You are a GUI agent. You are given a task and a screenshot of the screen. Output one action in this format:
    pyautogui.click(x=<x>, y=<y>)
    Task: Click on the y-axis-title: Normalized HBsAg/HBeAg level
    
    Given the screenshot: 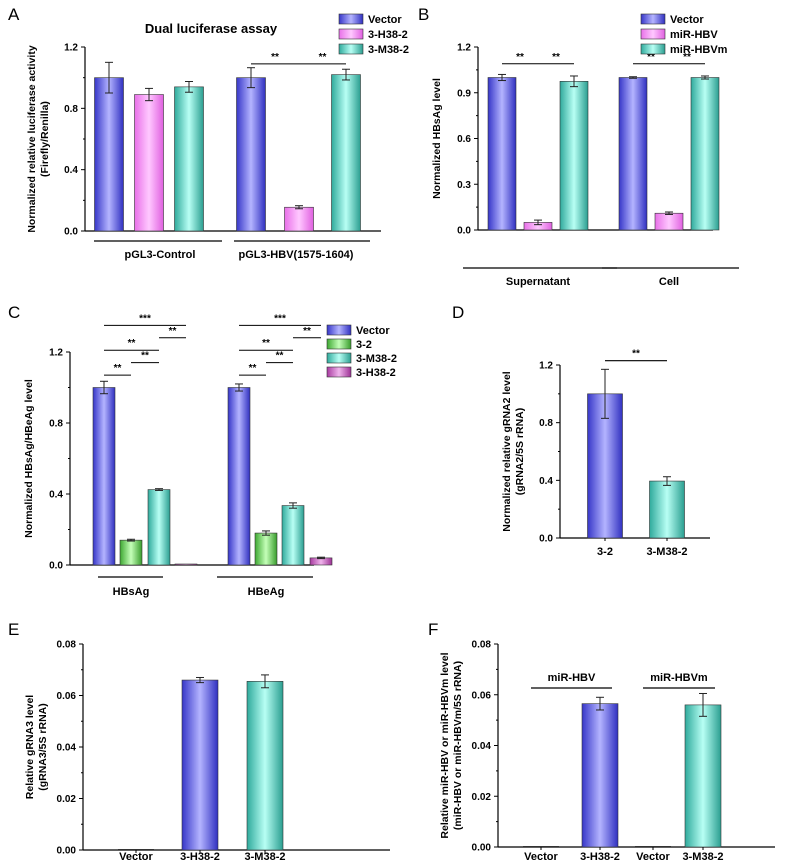 What is the action you would take?
    pyautogui.click(x=29, y=458)
    